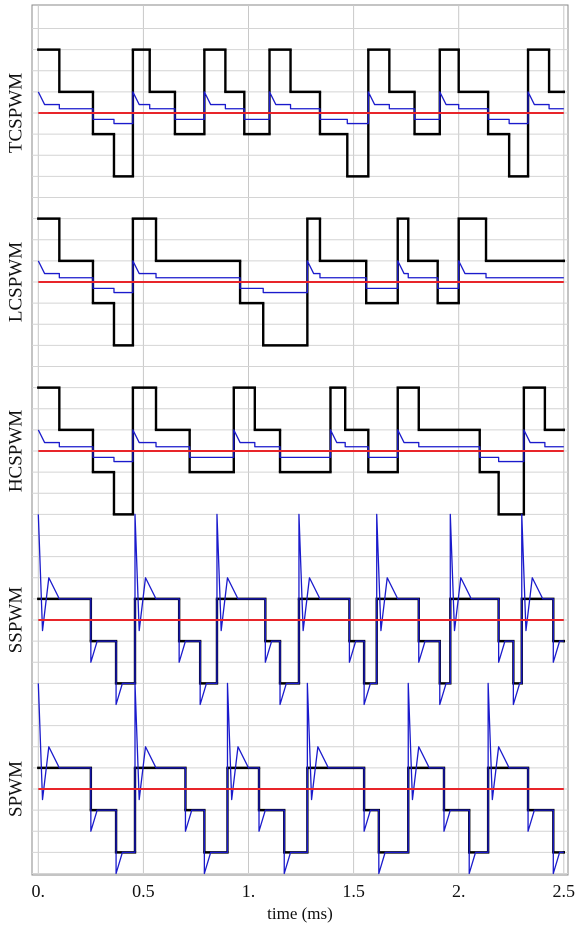 The width and height of the screenshot is (576, 935). Describe the element at coordinates (15, 620) in the screenshot. I see `panel-label: SSPWM` at that location.